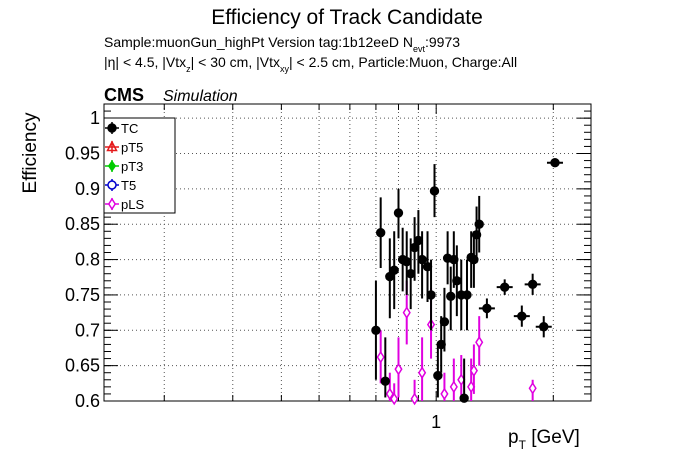 The width and height of the screenshot is (696, 472). I want to click on y-tick-label: 0.6, so click(87, 401).